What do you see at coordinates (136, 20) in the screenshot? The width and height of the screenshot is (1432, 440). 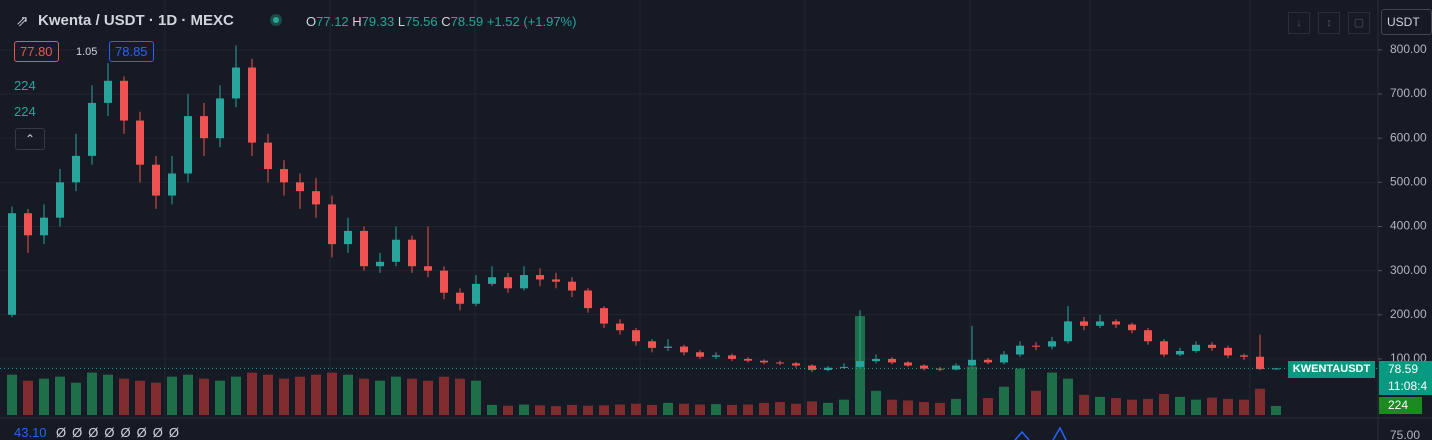 I see `symbol-title: Kwenta / USDT · 1D · MEXC` at bounding box center [136, 20].